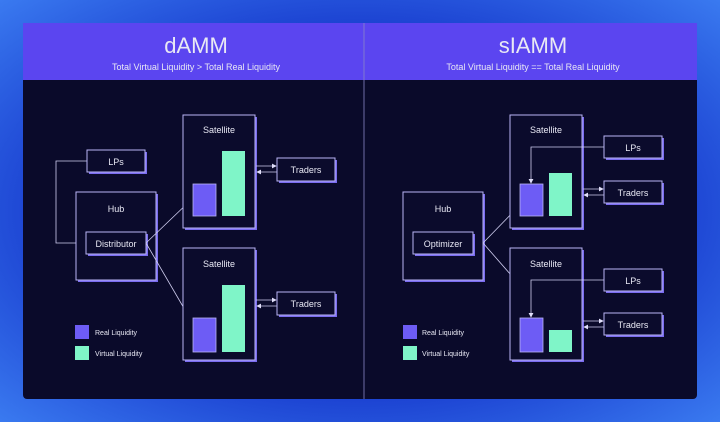 This screenshot has width=720, height=422. Describe the element at coordinates (533, 45) in the screenshot. I see `siamm-title: sIAMM` at that location.